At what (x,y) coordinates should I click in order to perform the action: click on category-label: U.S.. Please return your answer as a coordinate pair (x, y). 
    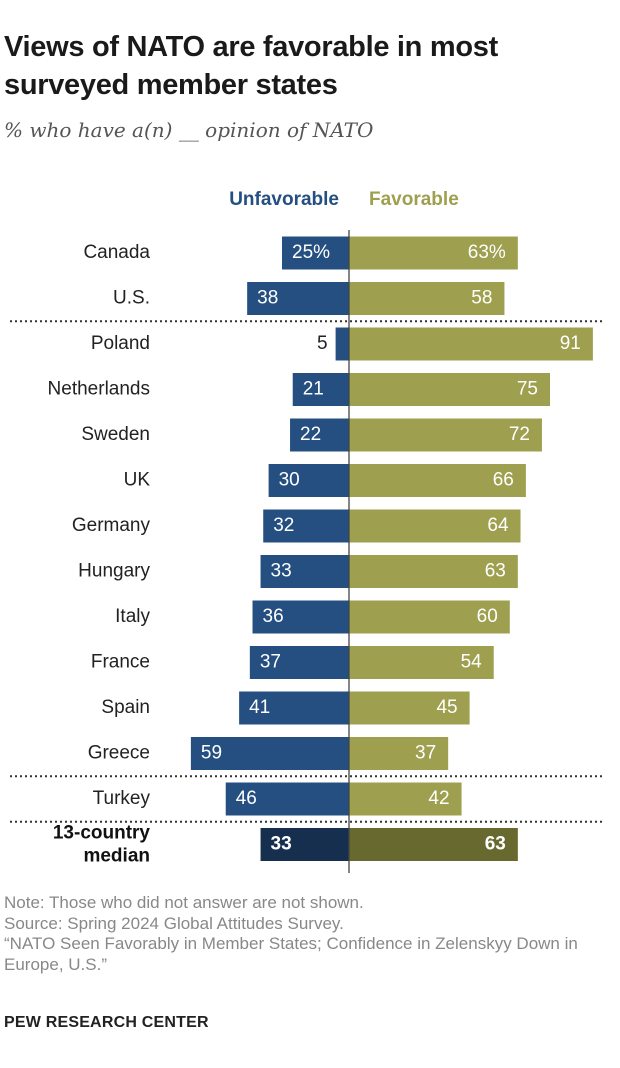
    Looking at the image, I should click on (131, 298).